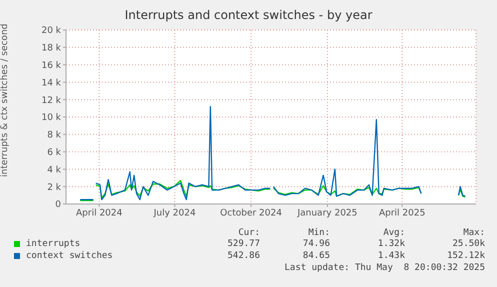 The height and width of the screenshot is (287, 497). I want to click on text: Last update: Thu May 8 20:00:32 2025, so click(384, 268).